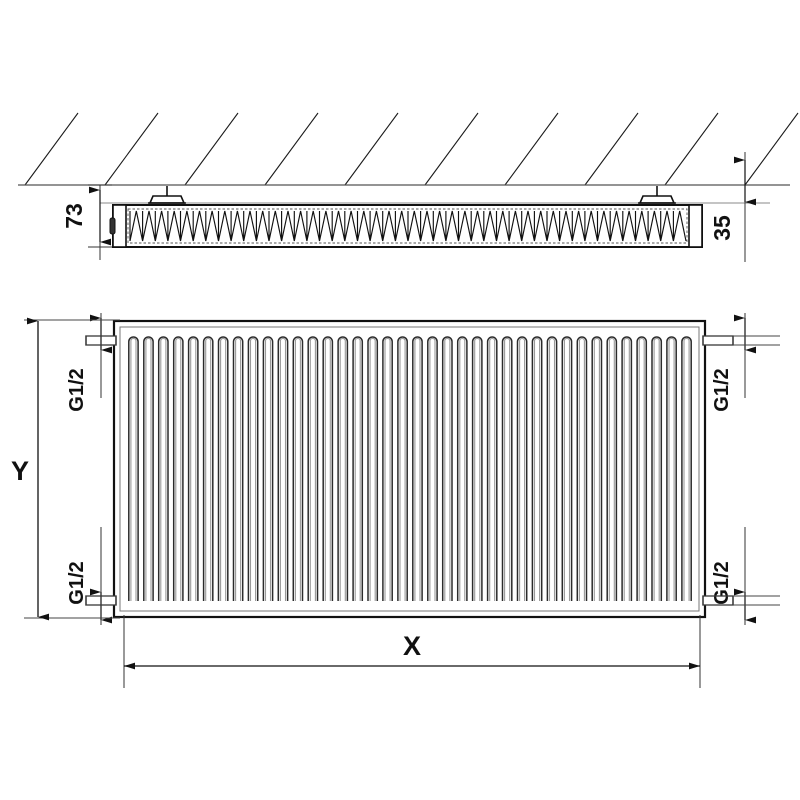  Describe the element at coordinates (89, 576) in the screenshot. I see `connection-dim-bottom-left: G1/2` at that location.